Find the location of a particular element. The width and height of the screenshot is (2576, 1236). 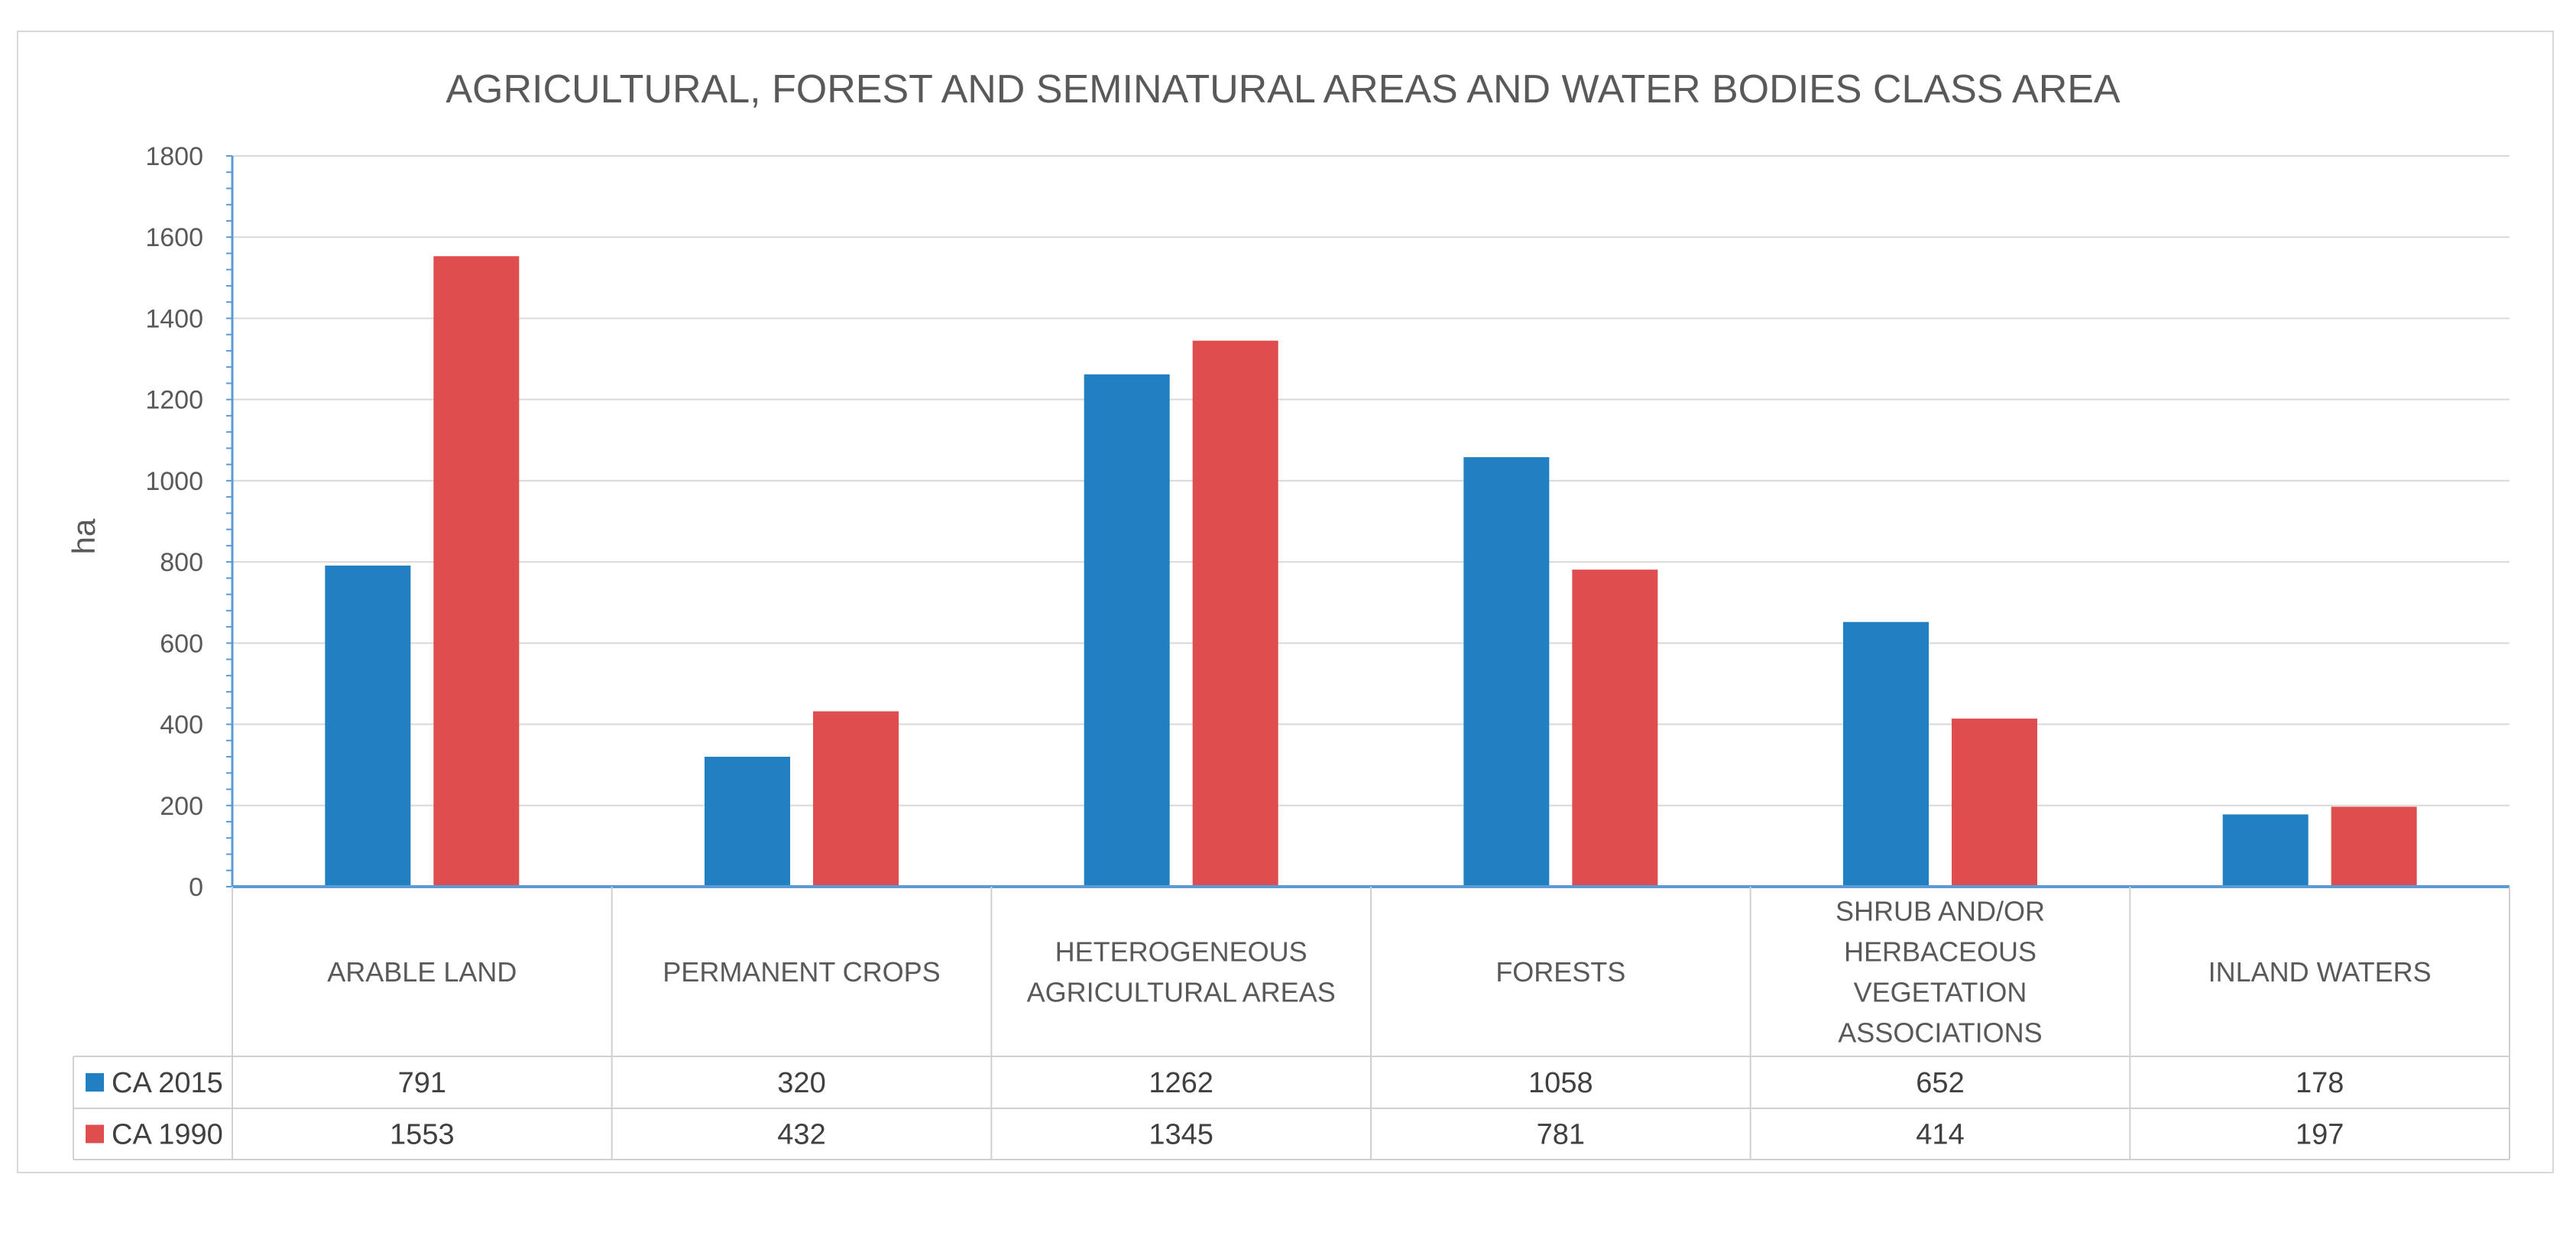

x-category-label: SHRUB AND/OR is located at coordinates (1941, 911).